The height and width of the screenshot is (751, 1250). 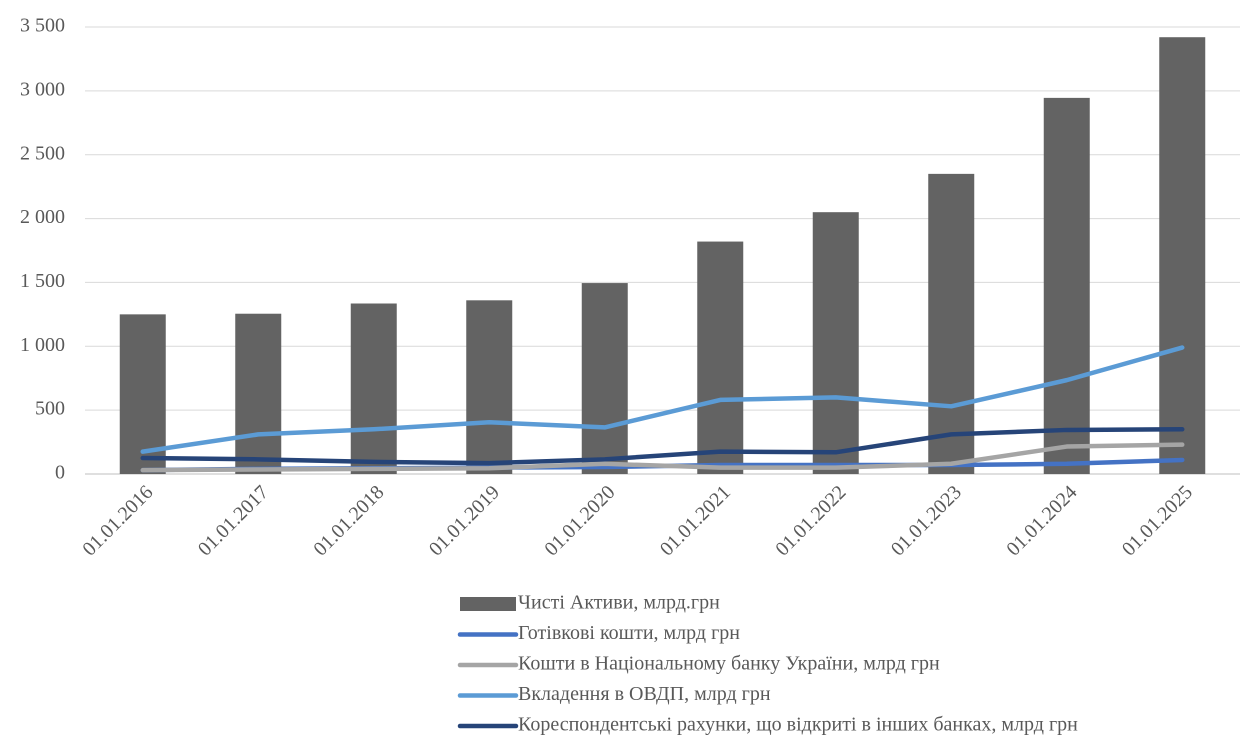 I want to click on x-tick-label: 01.01.2023, so click(x=926, y=520).